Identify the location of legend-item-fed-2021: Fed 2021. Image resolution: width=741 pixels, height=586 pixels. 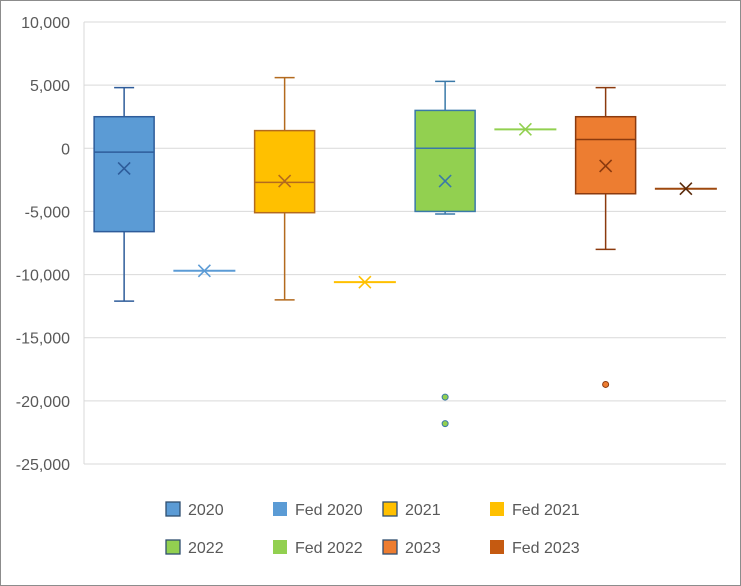
(535, 510).